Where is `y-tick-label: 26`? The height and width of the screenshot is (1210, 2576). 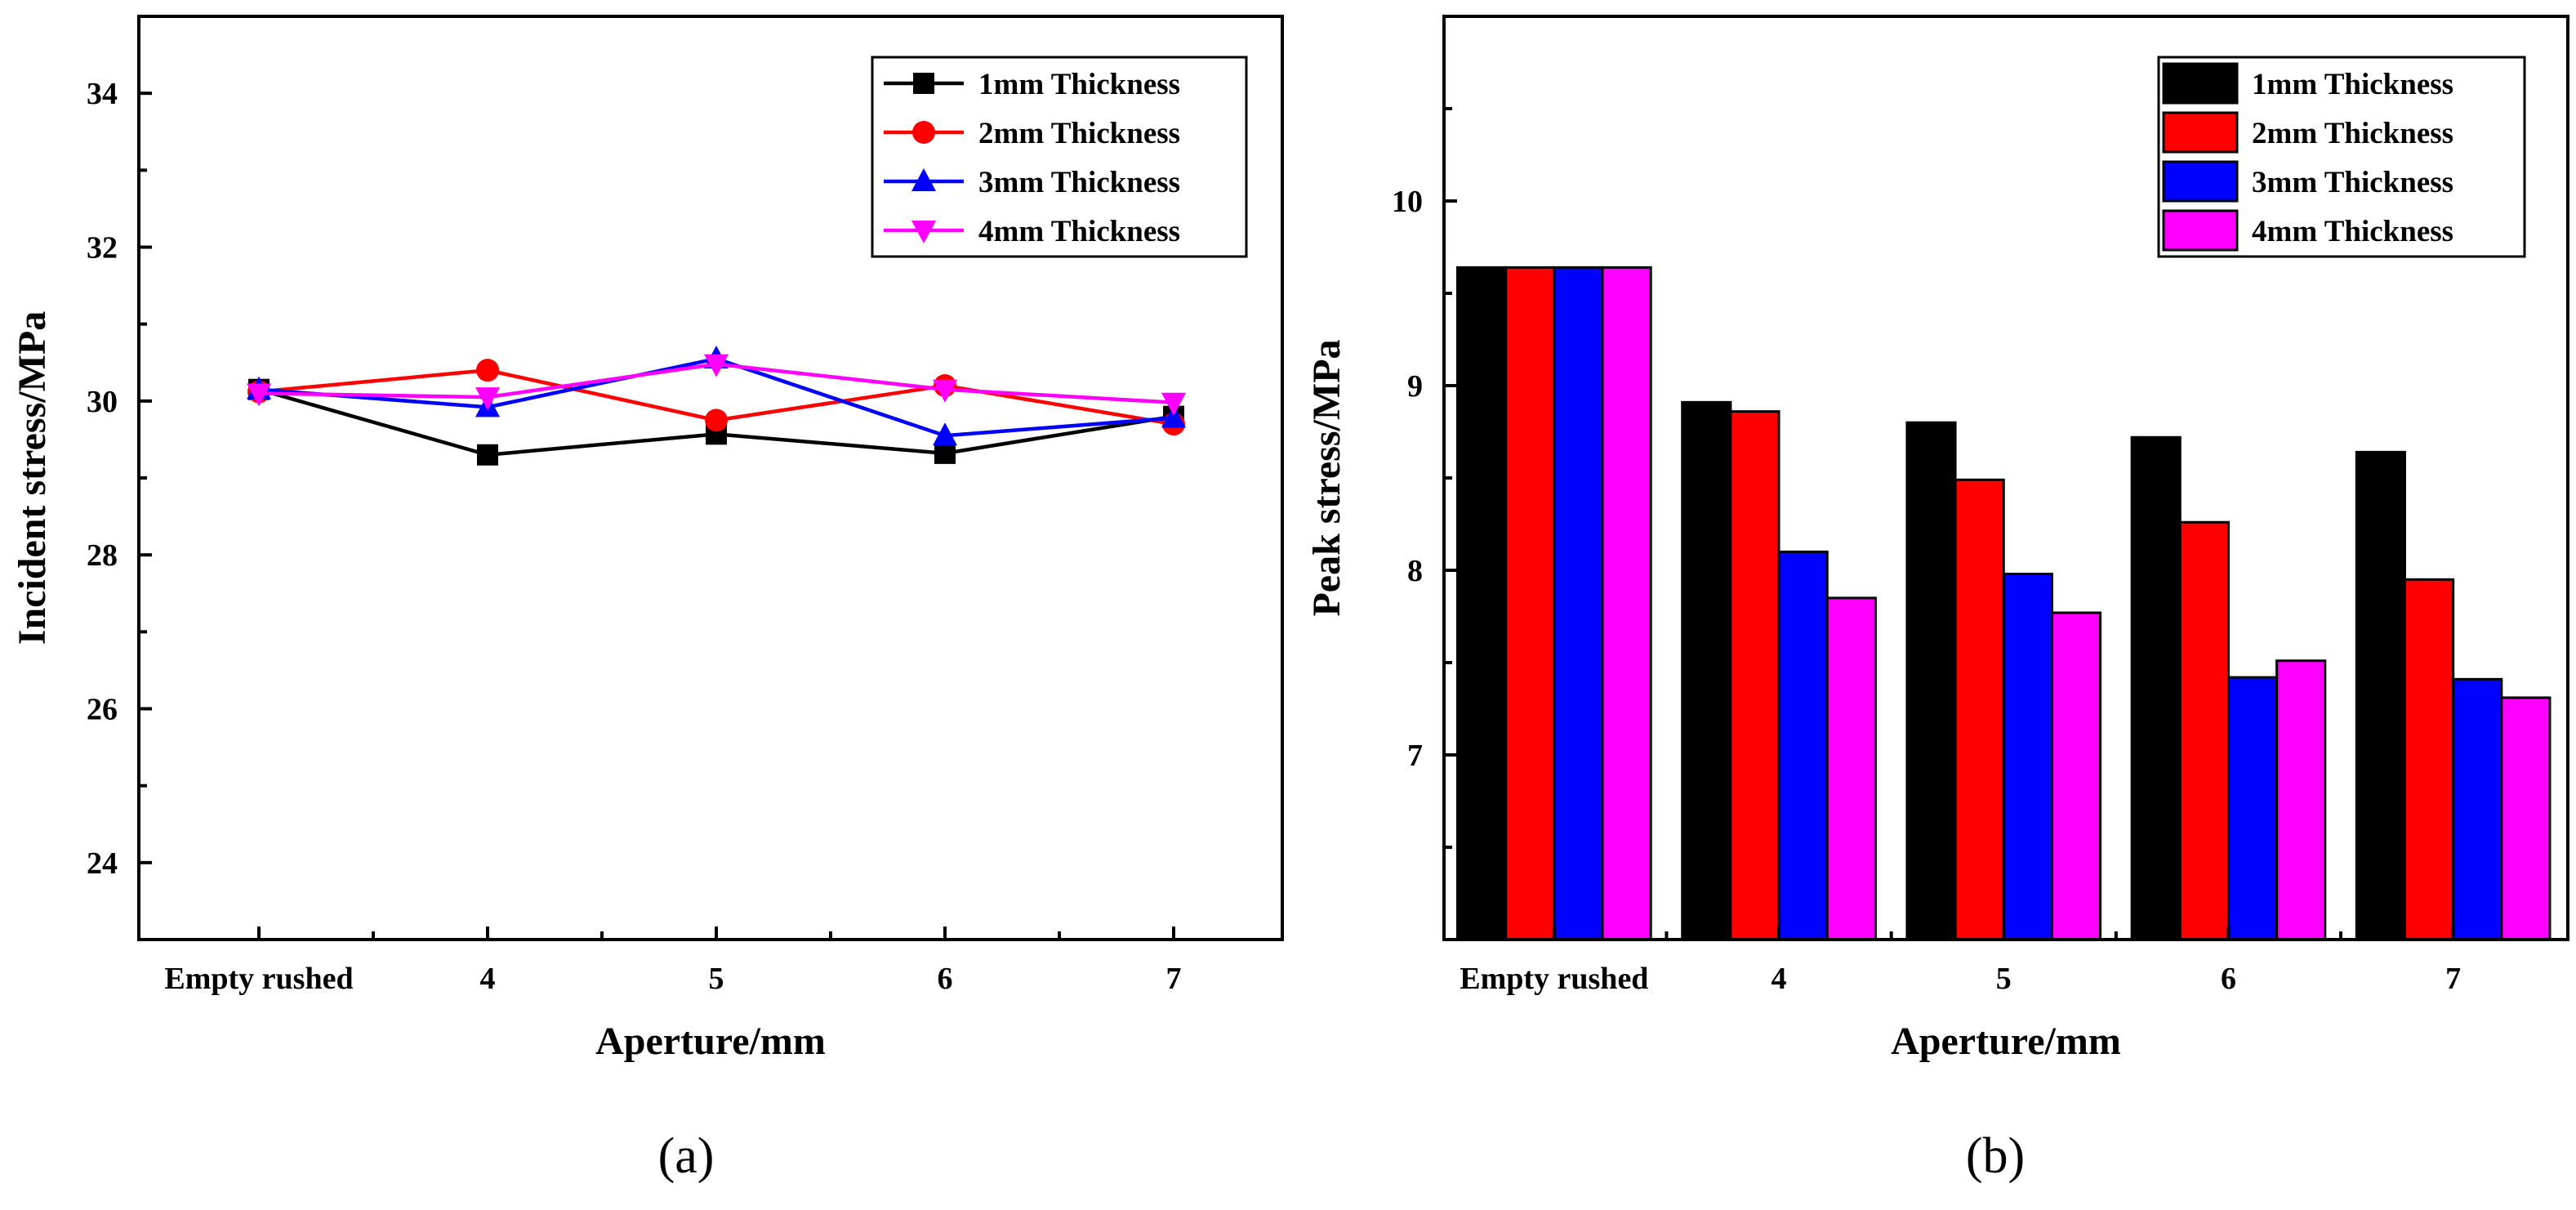
y-tick-label: 26 is located at coordinates (102, 710).